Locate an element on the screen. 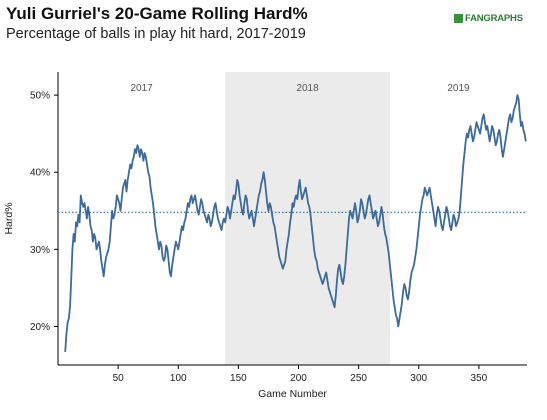 This screenshot has width=547, height=420. season-label-2018: 2018 is located at coordinates (307, 88).